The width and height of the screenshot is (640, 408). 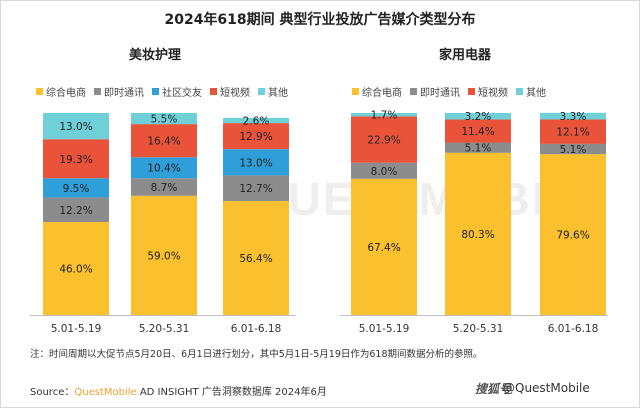 I want to click on legend-home-appliance: 综合电商 即时通讯 短视频 其他, so click(x=453, y=91).